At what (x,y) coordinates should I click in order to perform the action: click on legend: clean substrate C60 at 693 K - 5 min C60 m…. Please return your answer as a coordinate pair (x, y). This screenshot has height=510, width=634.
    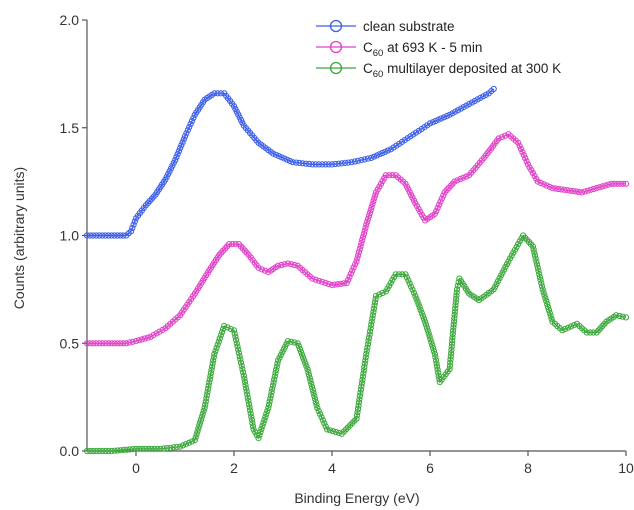
    Looking at the image, I should click on (438, 49).